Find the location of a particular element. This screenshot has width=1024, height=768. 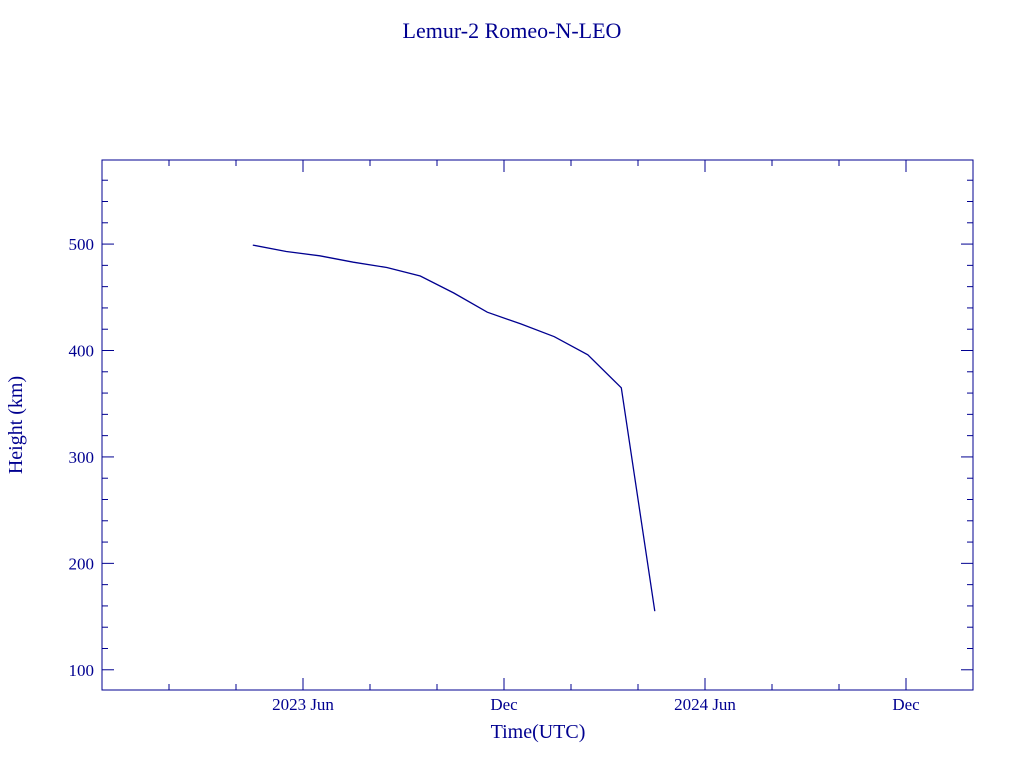

y-axis-label: Height (km) is located at coordinates (16, 425).